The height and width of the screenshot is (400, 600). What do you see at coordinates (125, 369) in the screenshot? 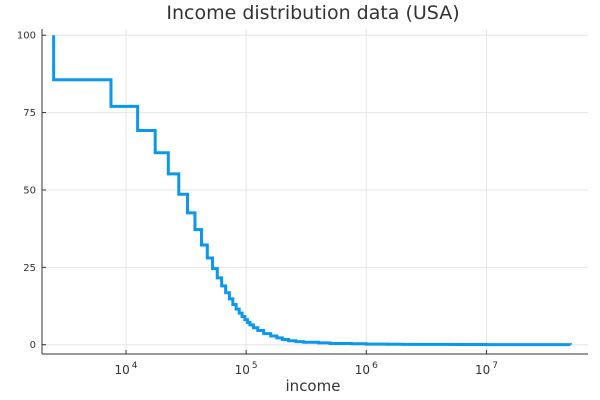
I see `x-tick-label: 10 4` at bounding box center [125, 369].